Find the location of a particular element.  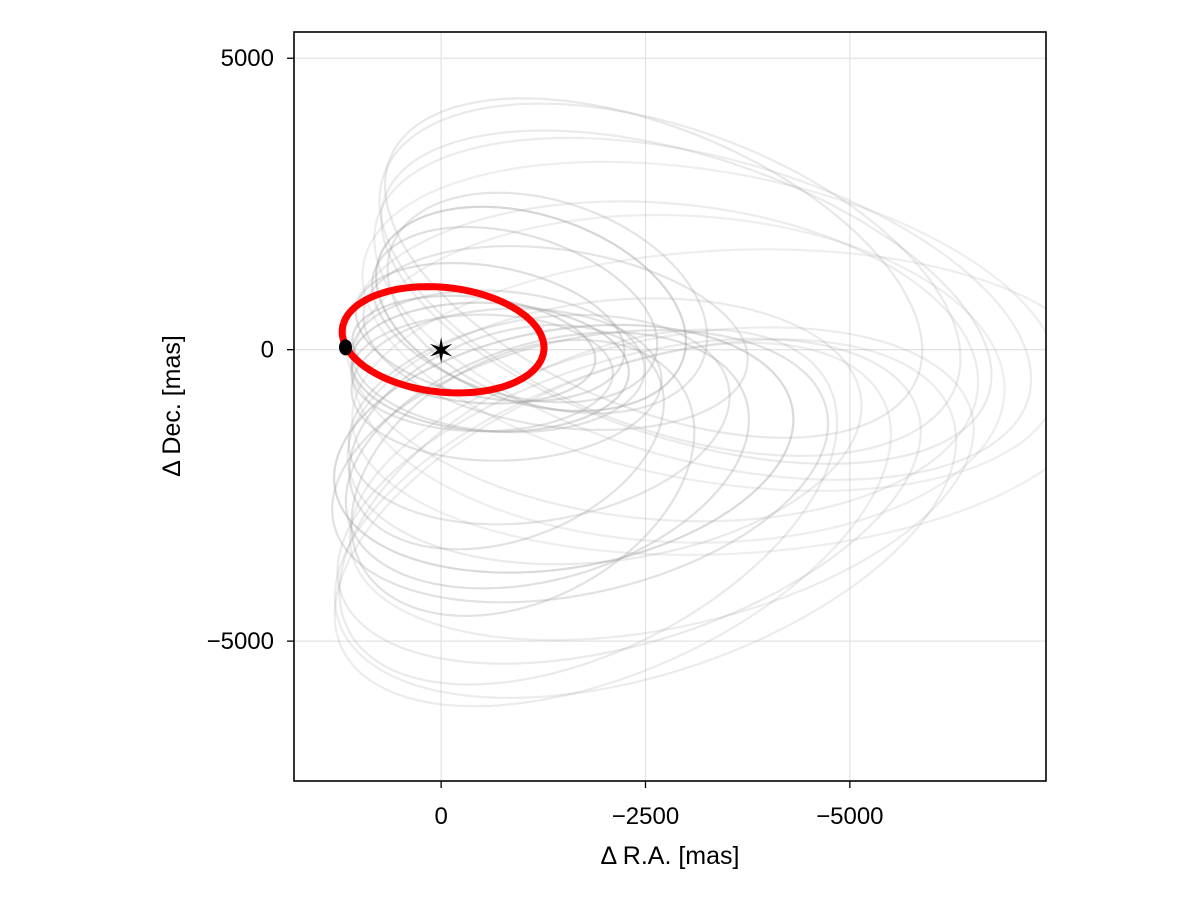

x-tick-label: −2500 is located at coordinates (645, 816).